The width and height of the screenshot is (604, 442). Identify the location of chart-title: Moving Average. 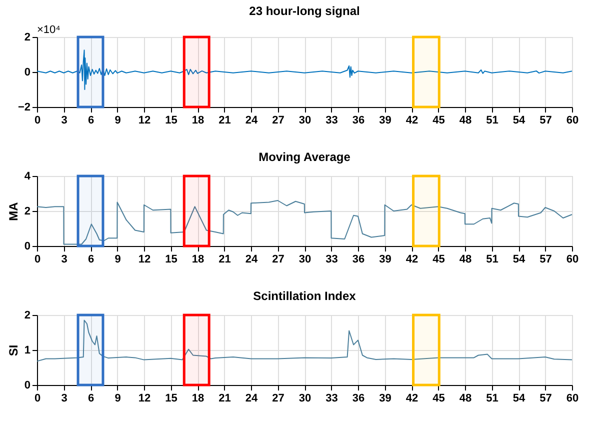
(304, 157).